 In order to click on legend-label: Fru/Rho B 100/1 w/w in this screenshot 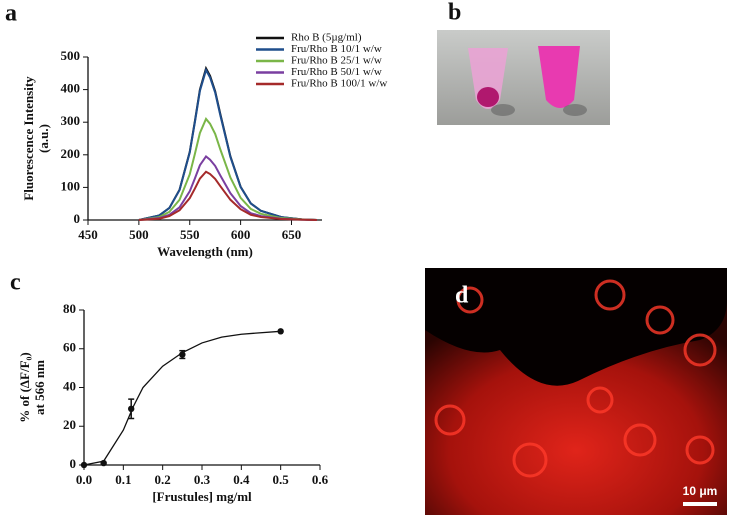, I will do `click(339, 84)`.